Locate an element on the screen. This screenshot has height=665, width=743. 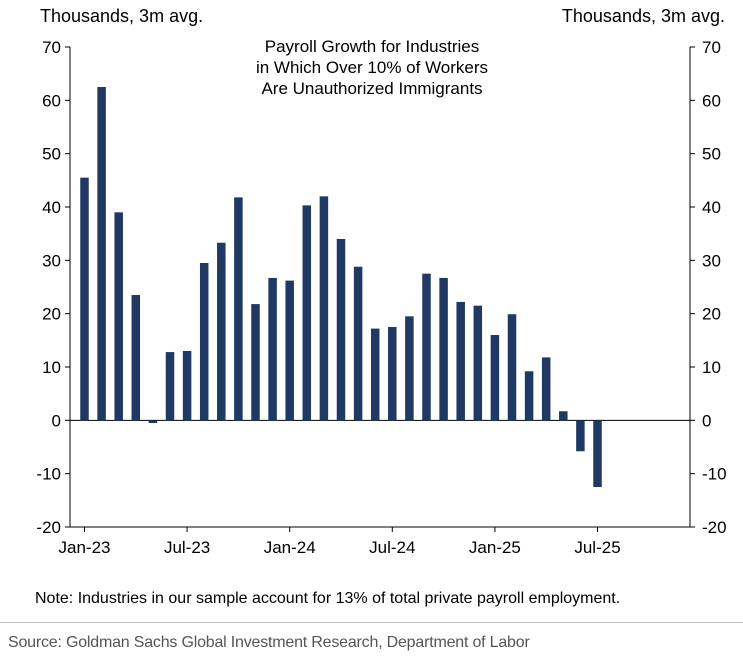
right-axis-unit-label: Thousands, 3m avg. is located at coordinates (643, 16).